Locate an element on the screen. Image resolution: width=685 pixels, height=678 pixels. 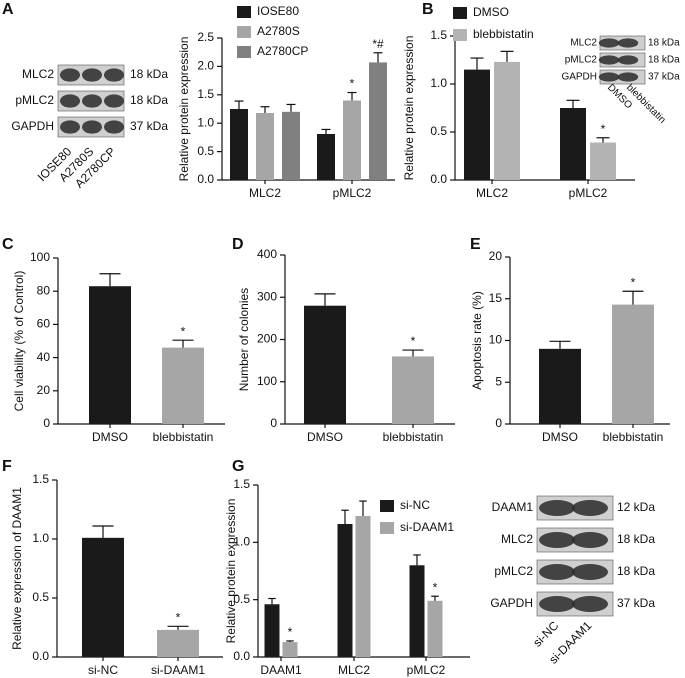
y-tick-label: 2.0 is located at coordinates (205, 66).